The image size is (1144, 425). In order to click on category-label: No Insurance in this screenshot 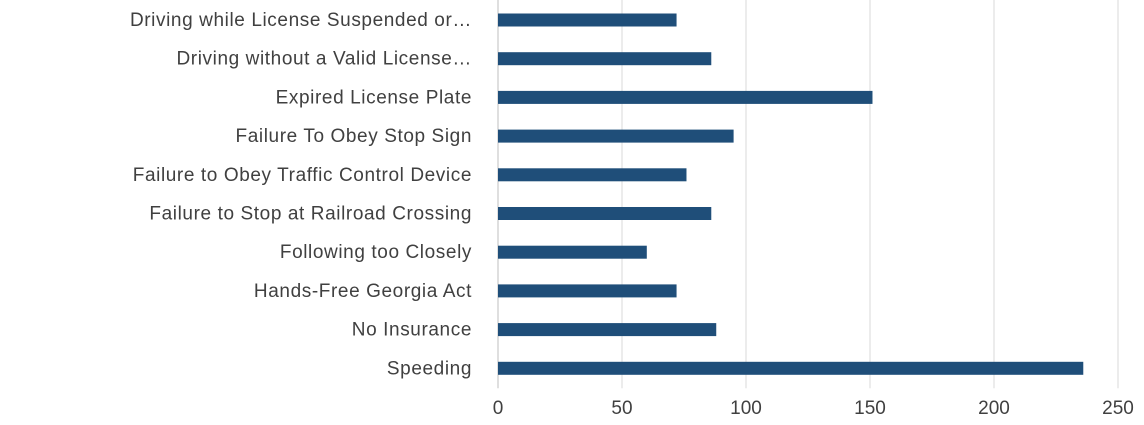, I will do `click(412, 330)`.